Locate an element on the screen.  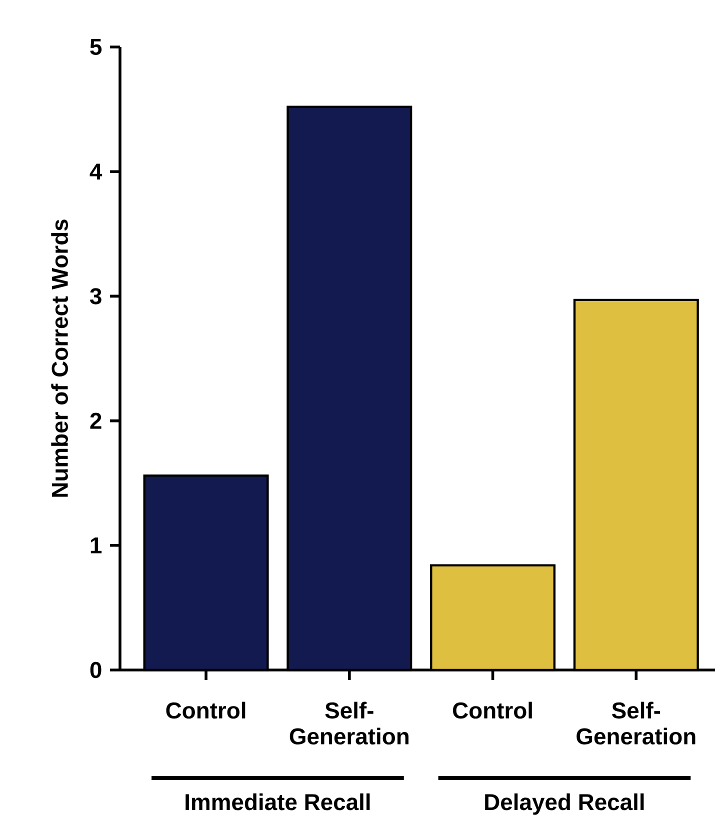
y-tick-label: 1 is located at coordinates (96, 546).